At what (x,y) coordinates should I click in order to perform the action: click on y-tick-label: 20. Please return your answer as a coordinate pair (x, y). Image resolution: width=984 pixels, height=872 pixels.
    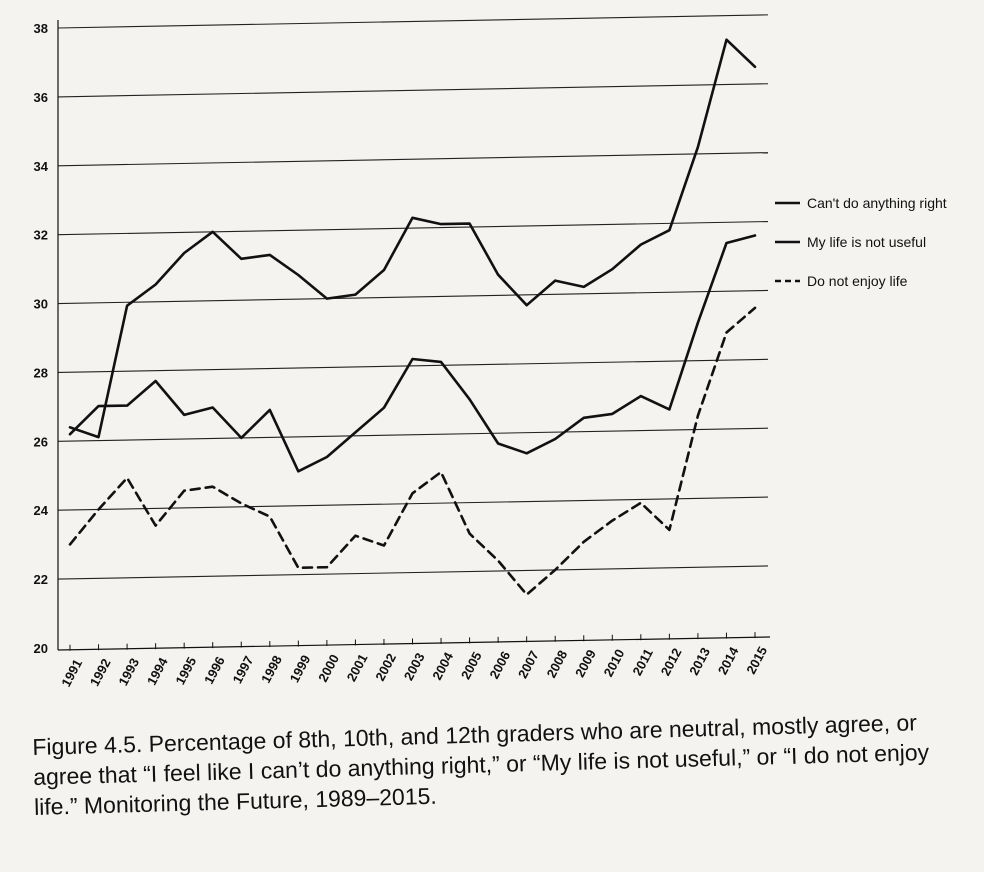
    Looking at the image, I should click on (41, 648).